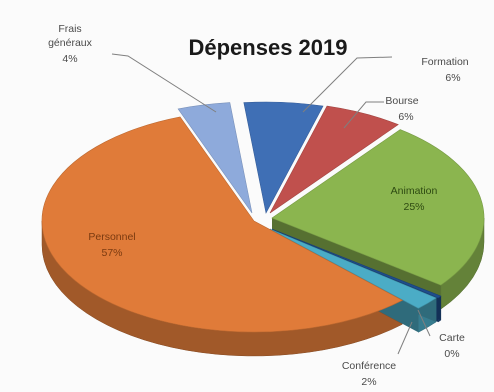 This screenshot has height=392, width=494. Describe the element at coordinates (413, 207) in the screenshot. I see `label-pct-animation: 25%` at that location.